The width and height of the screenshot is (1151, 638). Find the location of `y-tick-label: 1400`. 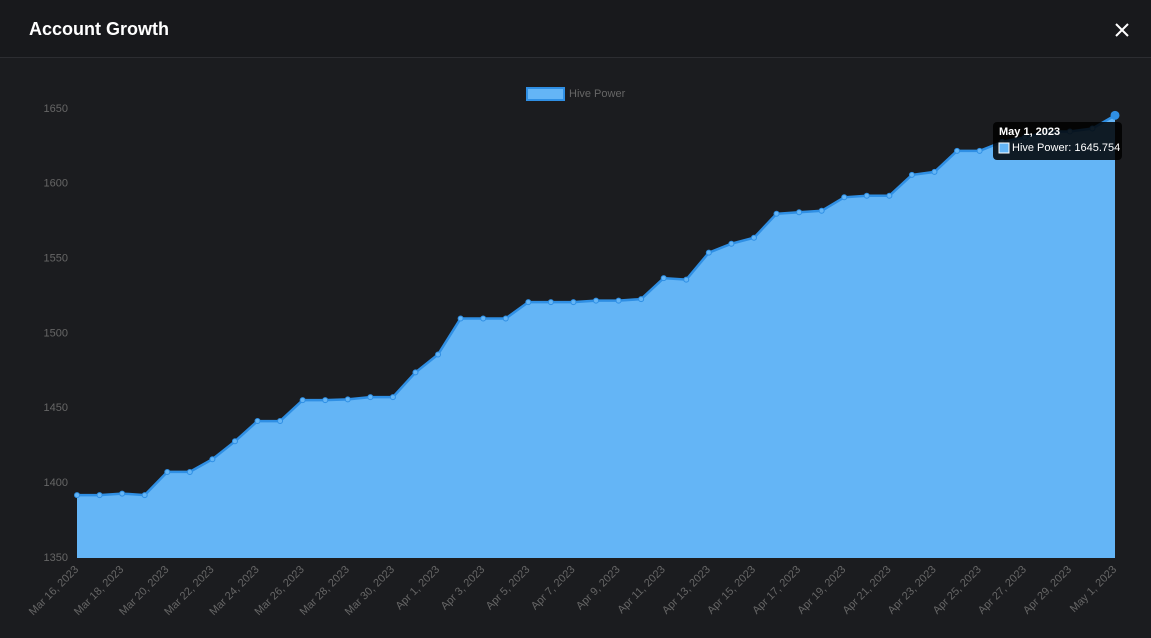

y-tick-label: 1400 is located at coordinates (56, 483).